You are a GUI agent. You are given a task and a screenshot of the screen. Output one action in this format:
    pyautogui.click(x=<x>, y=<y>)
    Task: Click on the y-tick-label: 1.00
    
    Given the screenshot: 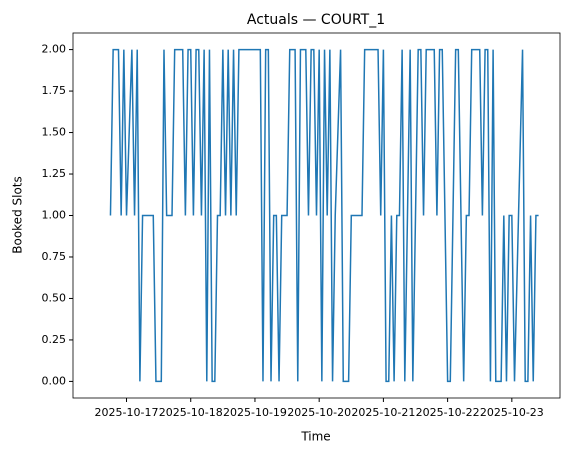 What is the action you would take?
    pyautogui.click(x=54, y=215)
    